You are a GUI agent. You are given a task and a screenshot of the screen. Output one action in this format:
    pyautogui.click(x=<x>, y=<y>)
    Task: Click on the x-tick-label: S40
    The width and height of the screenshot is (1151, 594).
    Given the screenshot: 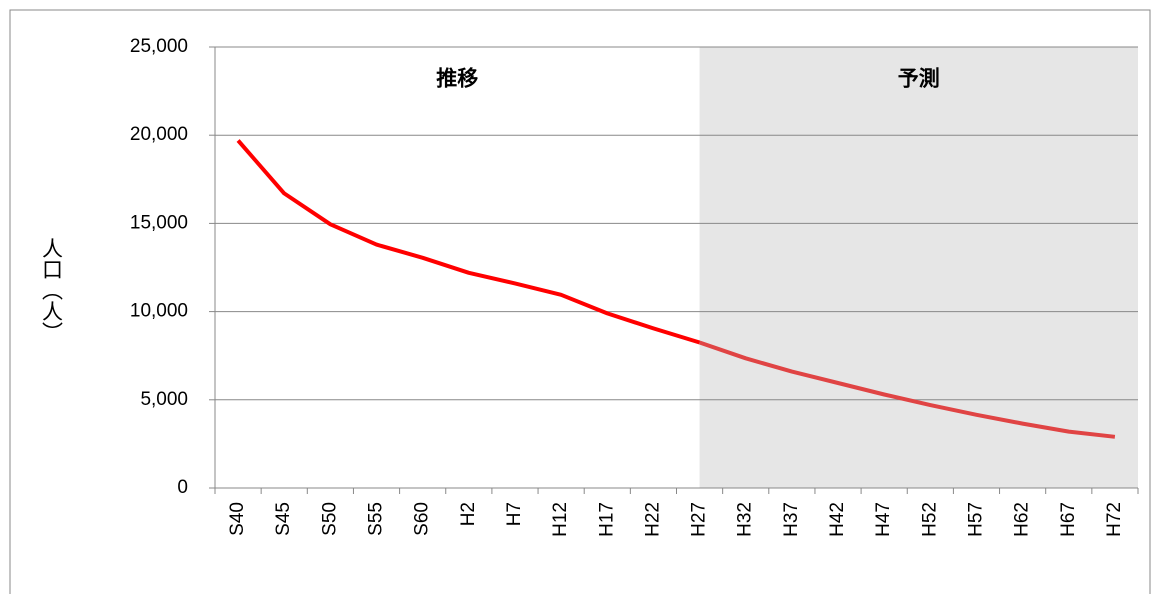 What is the action you would take?
    pyautogui.click(x=237, y=519)
    